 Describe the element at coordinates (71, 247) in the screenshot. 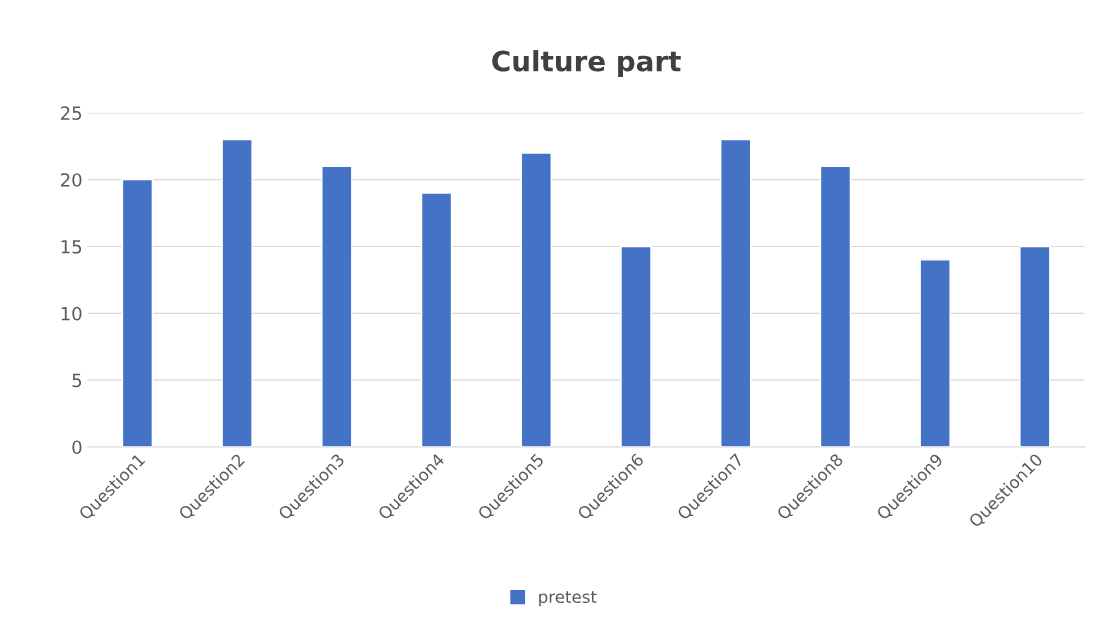

I see `y-tick-label: 15` at that location.